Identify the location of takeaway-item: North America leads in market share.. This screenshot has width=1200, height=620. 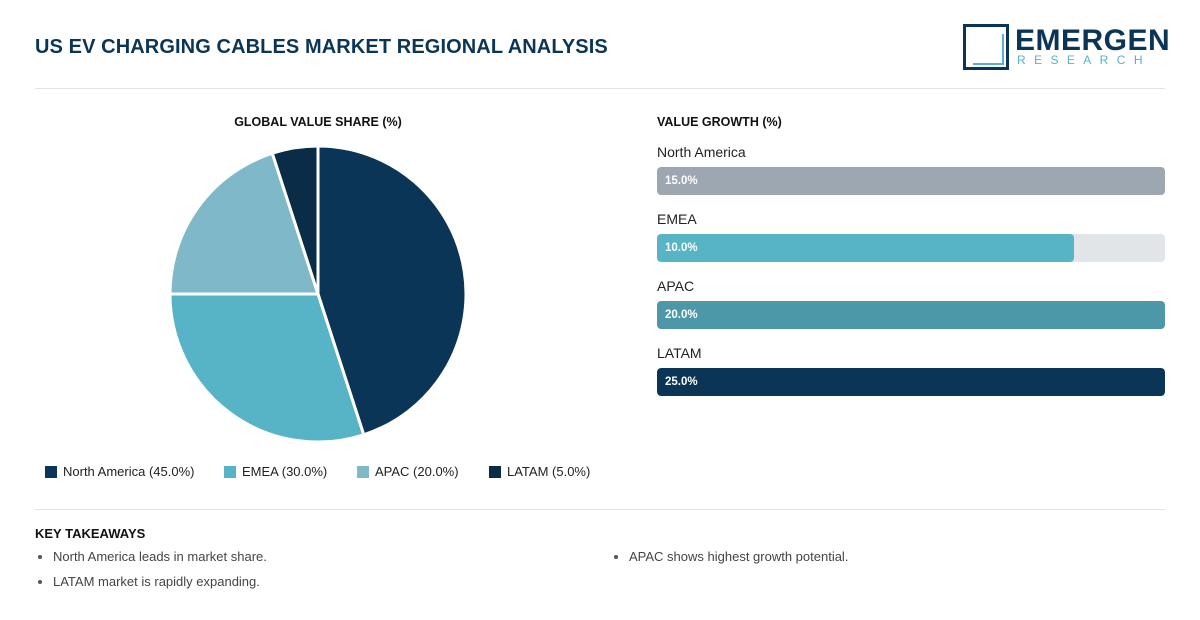
(151, 560).